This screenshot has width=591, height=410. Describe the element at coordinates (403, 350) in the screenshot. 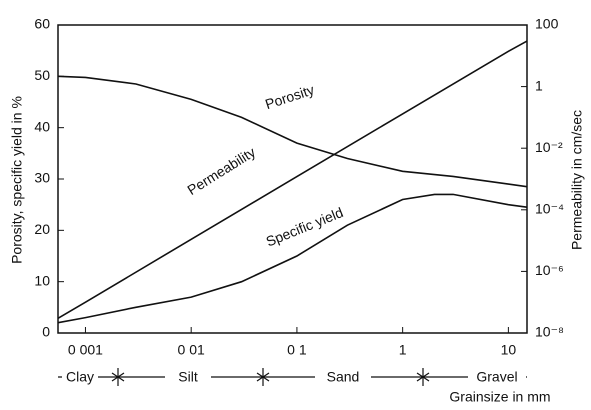

I see `x-tick-label: 1` at that location.